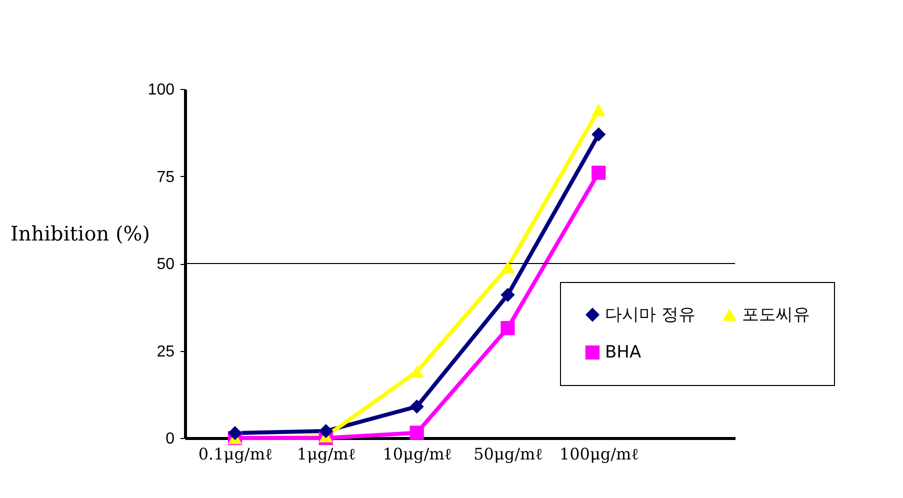  What do you see at coordinates (161, 90) in the screenshot?
I see `y-tick-label: 100` at bounding box center [161, 90].